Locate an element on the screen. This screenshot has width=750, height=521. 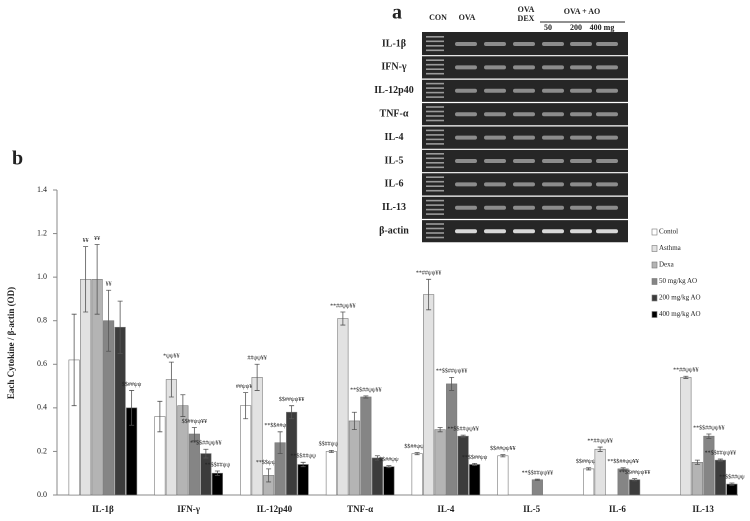
legend-label: 400 mg/kg AO is located at coordinates (680, 314).